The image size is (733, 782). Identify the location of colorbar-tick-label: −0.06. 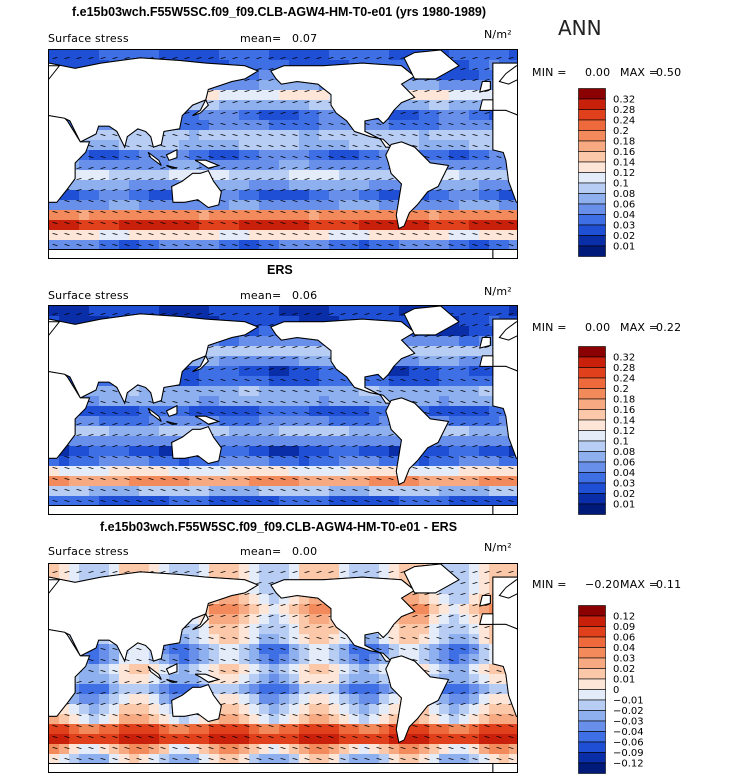
(628, 743).